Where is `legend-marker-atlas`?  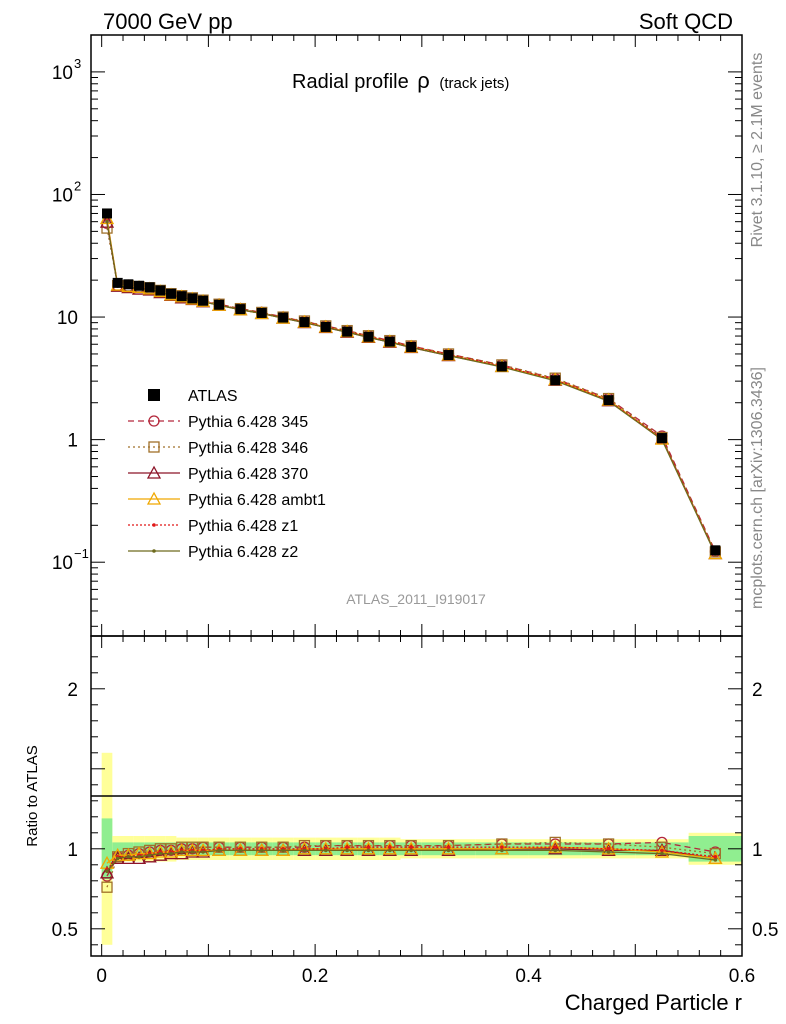
legend-marker-atlas is located at coordinates (154, 395).